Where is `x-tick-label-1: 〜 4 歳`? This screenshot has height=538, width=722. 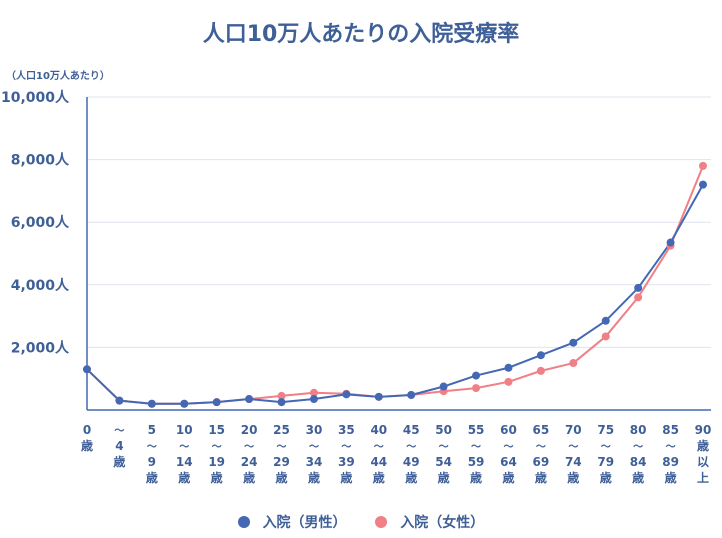 x-tick-label-1: 〜 4 歳 is located at coordinates (119, 447).